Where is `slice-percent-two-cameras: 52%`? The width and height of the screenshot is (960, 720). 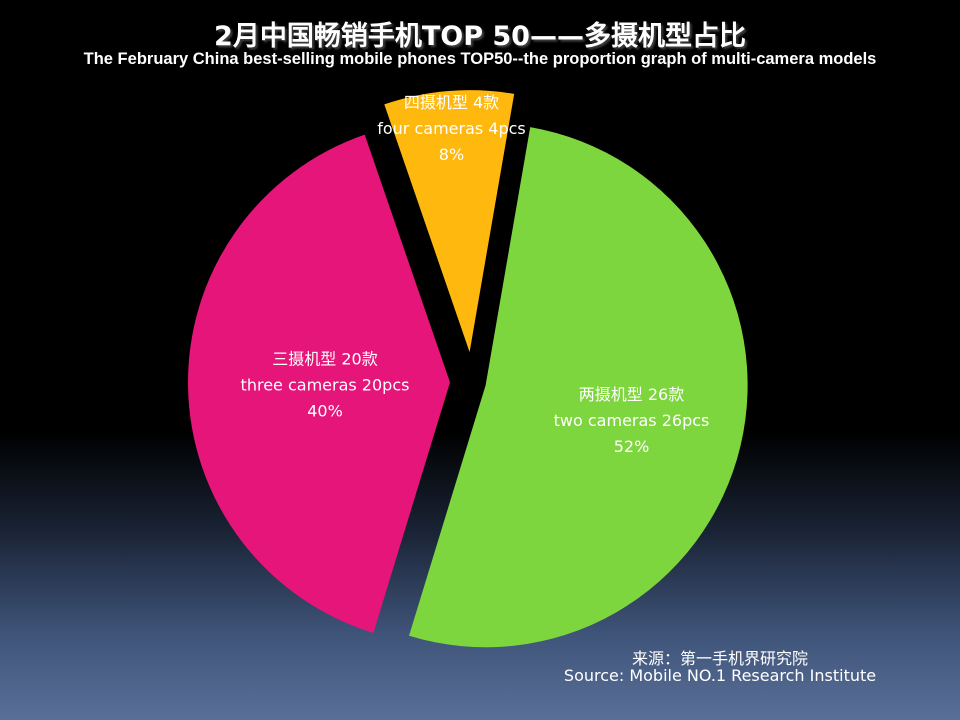
slice-percent-two-cameras: 52% is located at coordinates (632, 446).